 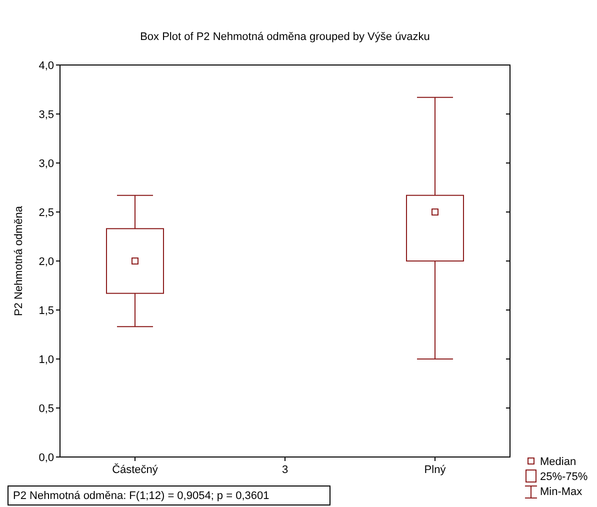 What do you see at coordinates (558, 462) in the screenshot?
I see `text: Median` at bounding box center [558, 462].